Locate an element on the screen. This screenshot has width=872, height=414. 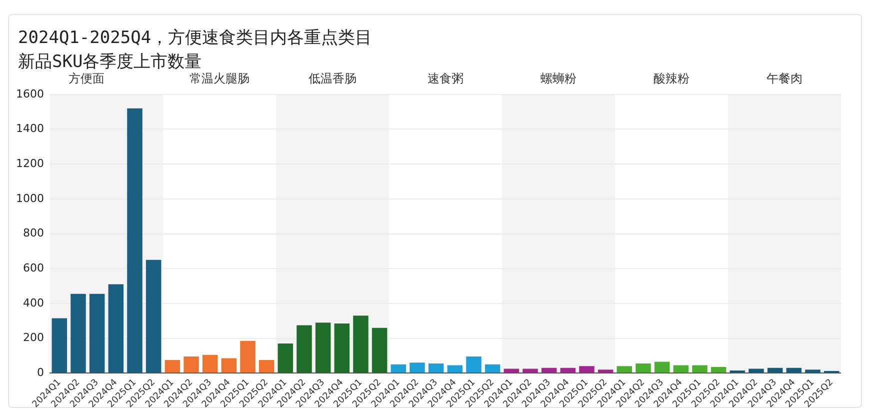
y-tick-label: 1600 is located at coordinates (30, 93).